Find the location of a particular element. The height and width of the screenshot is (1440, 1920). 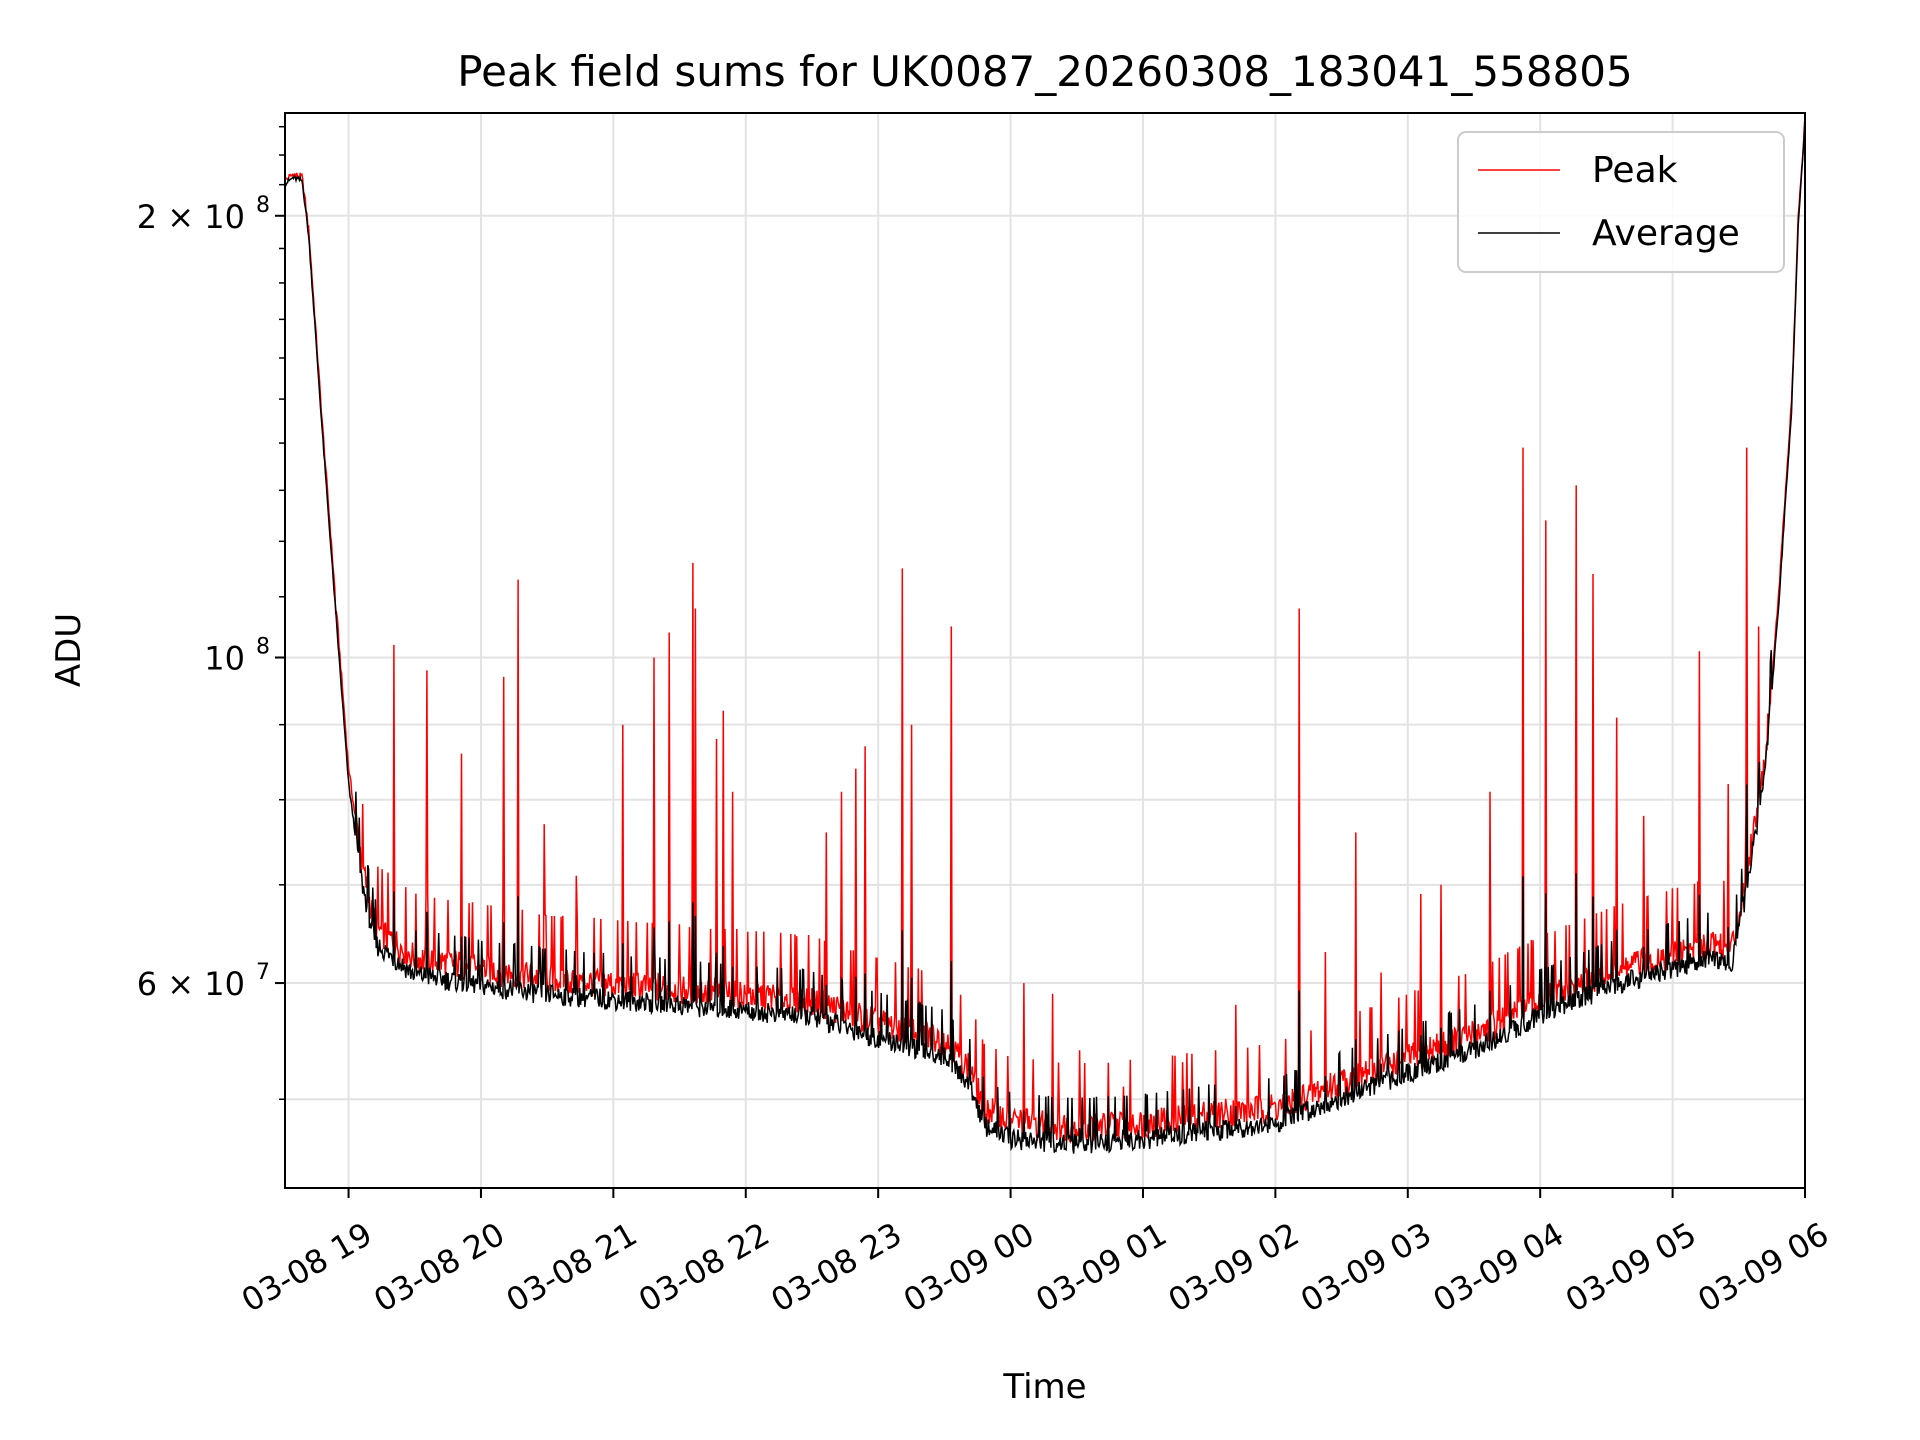

y-tick-mantissa: 10 is located at coordinates (224, 659).